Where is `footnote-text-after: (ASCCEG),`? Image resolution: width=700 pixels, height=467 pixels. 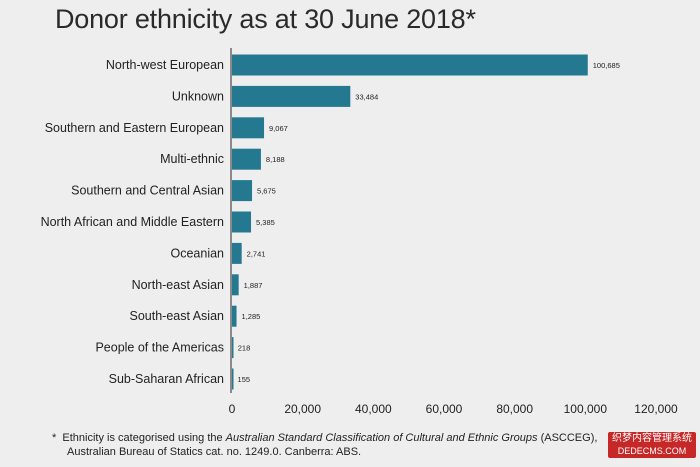
footnote-text-after: (ASCCEG), is located at coordinates (567, 438).